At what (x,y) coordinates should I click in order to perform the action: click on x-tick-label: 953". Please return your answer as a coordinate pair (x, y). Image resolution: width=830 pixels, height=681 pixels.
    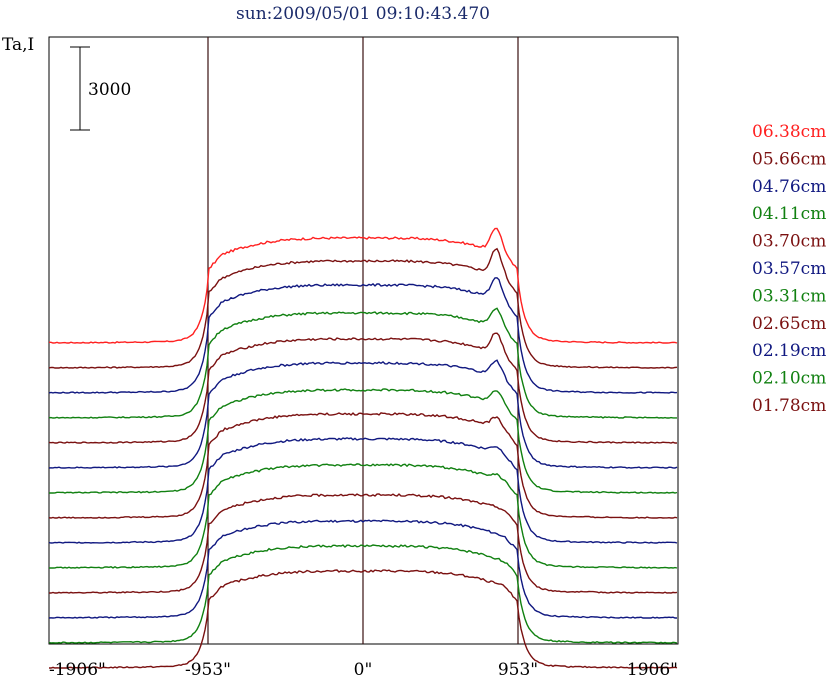
    Looking at the image, I should click on (518, 670).